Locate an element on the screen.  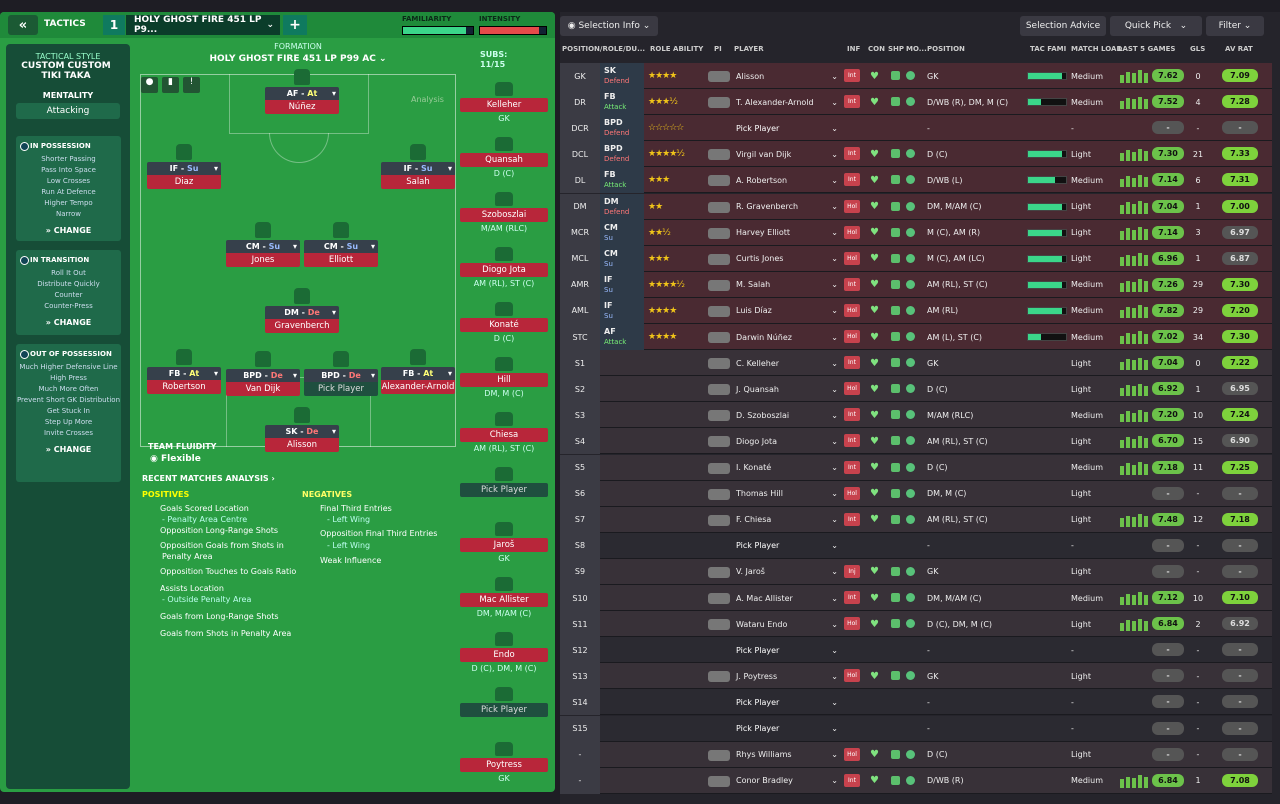
player-selector: Alisson ⌄ is located at coordinates (787, 76).